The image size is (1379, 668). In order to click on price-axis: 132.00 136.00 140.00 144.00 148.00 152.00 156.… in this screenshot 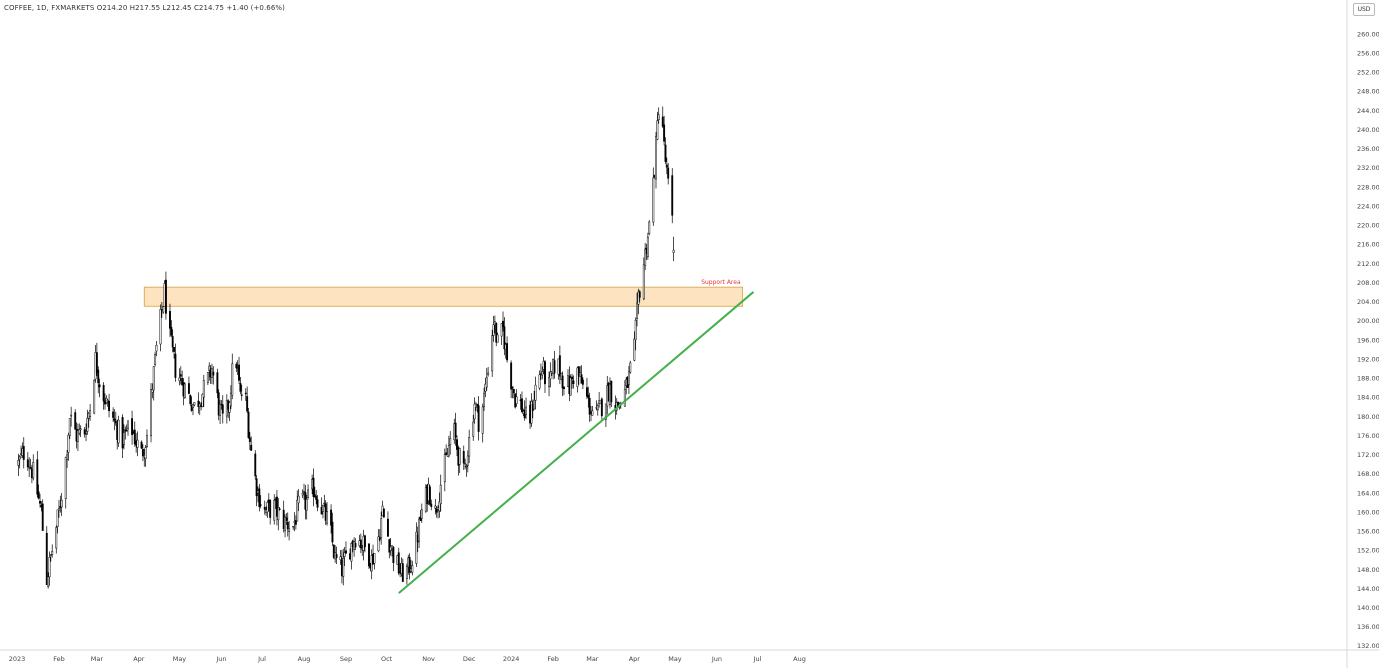, I will do `click(1368, 340)`.